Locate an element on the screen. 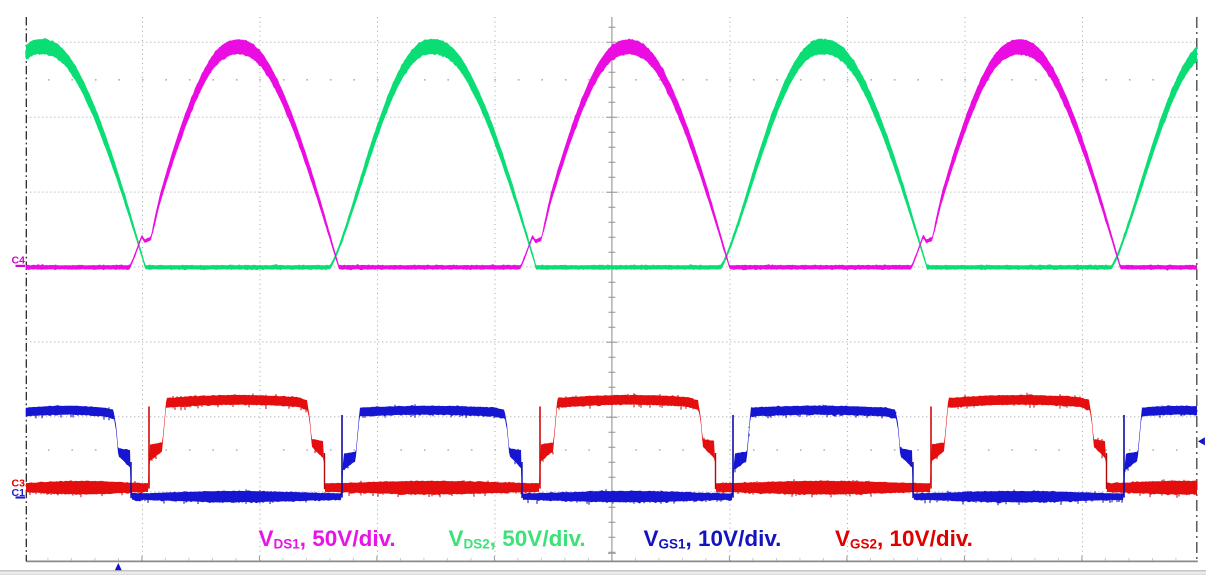 This screenshot has width=1206, height=575. svg-text: VGS2, 10V/div. is located at coordinates (904, 539).